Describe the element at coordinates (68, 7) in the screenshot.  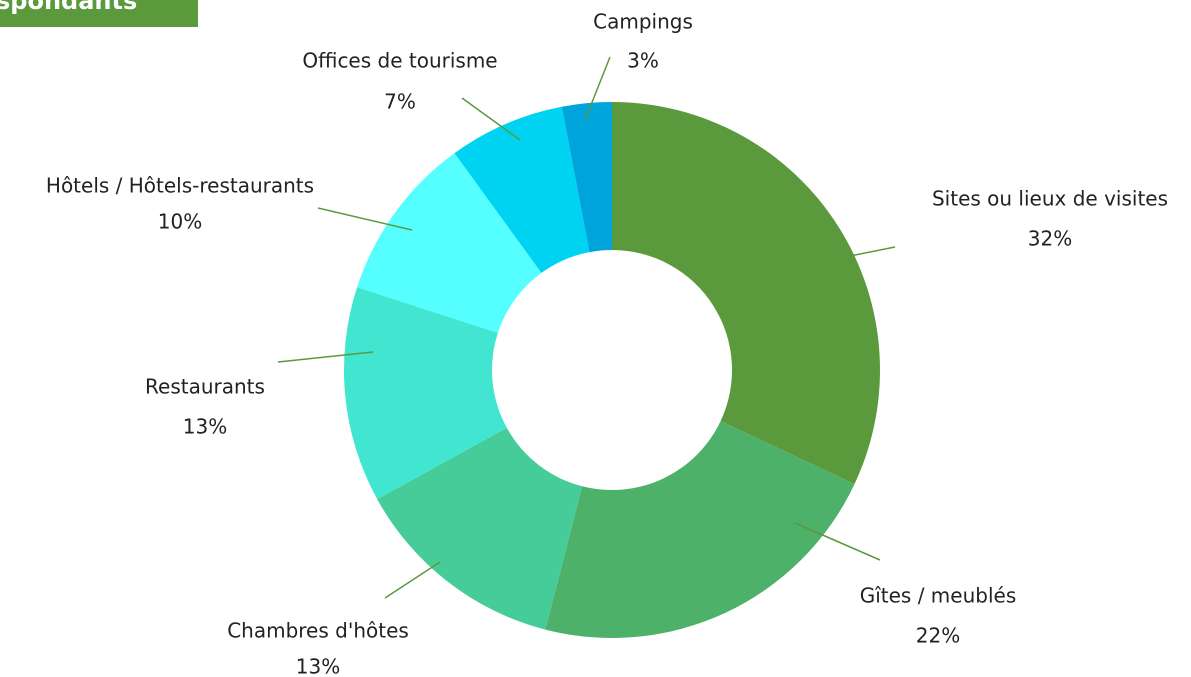
I see `header-title: spondants` at that location.